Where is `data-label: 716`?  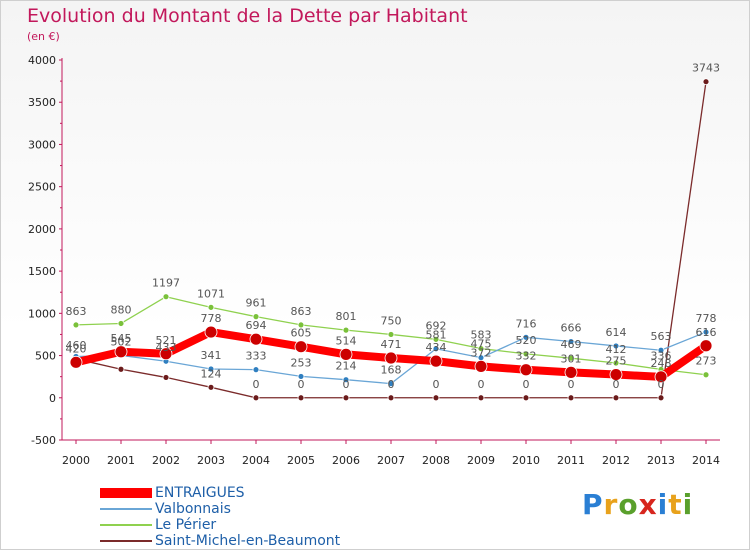 data-label: 716 is located at coordinates (526, 323).